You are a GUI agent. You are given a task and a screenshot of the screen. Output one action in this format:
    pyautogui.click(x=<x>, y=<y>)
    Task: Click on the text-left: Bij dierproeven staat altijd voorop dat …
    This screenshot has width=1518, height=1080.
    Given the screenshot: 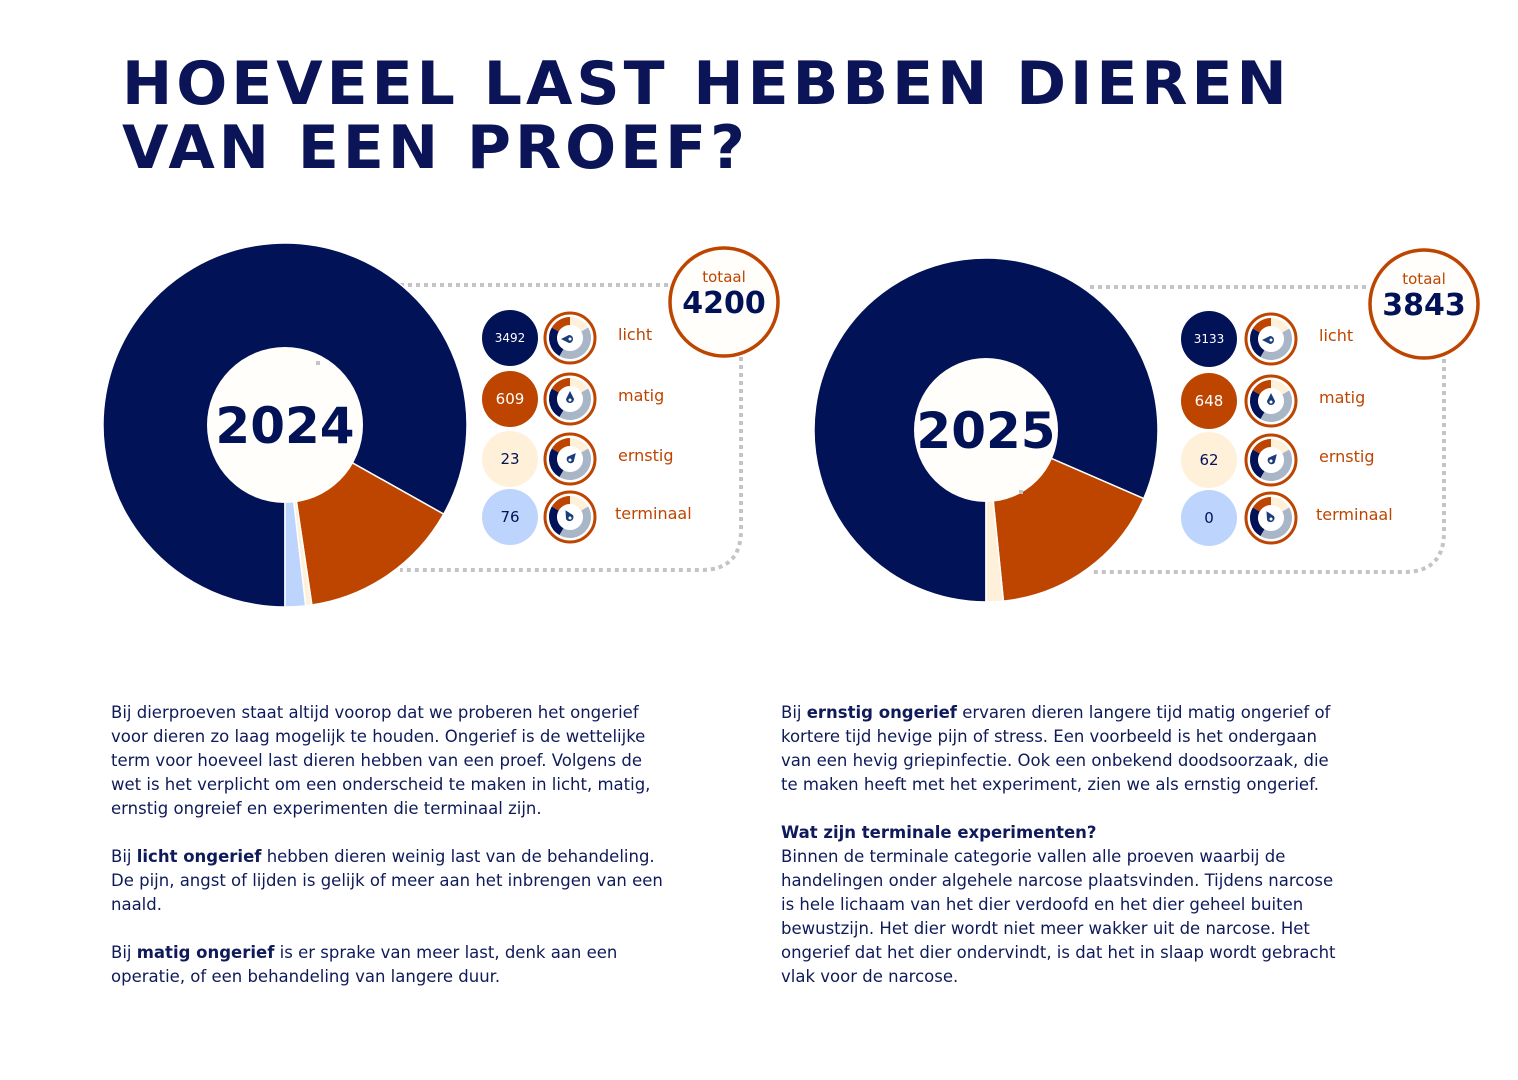 What is the action you would take?
    pyautogui.click(x=391, y=857)
    